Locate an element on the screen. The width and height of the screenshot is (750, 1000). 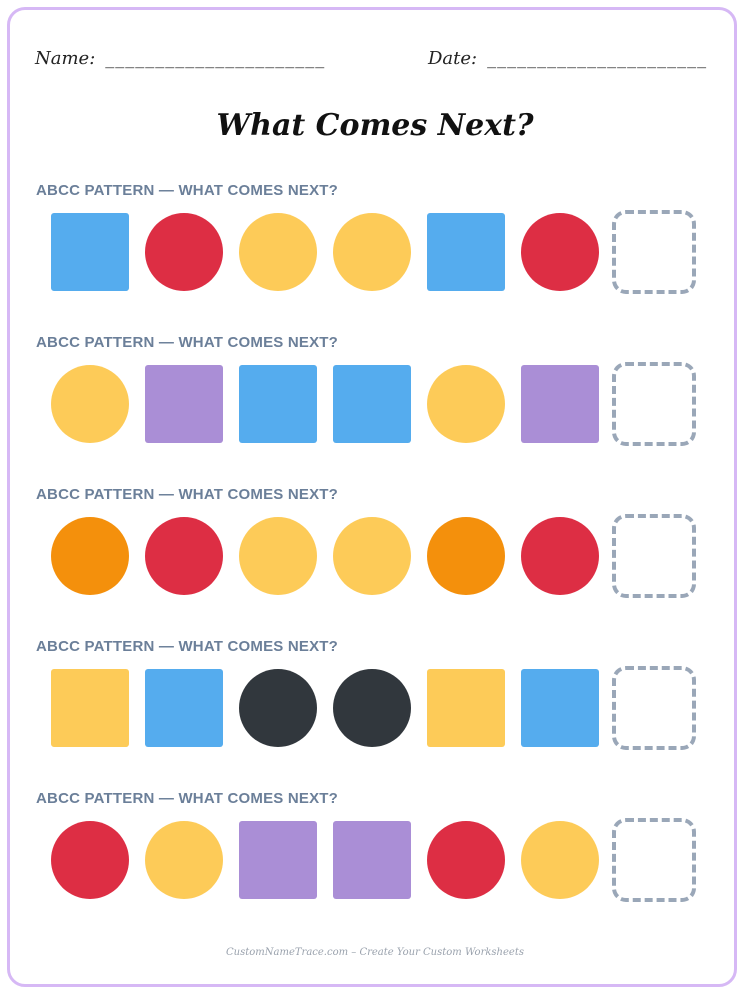
name-field: Name: ______________________ is located at coordinates (180, 58).